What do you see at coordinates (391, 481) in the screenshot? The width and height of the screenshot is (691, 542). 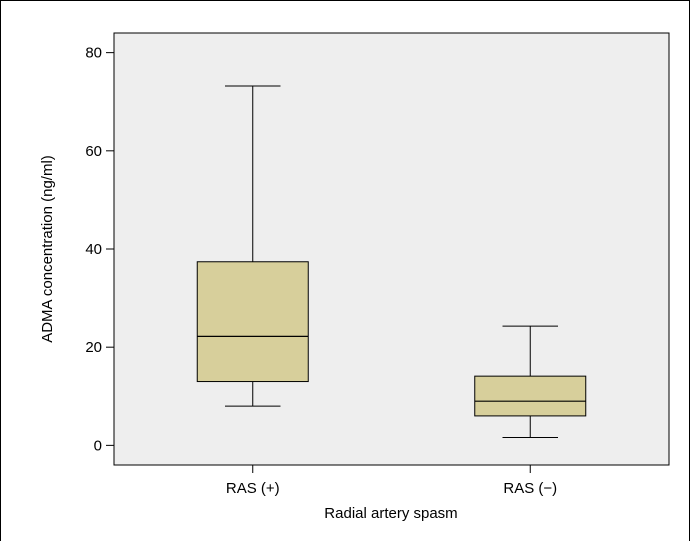 I see `x-axis: RAS (+) RAS (−)` at bounding box center [391, 481].